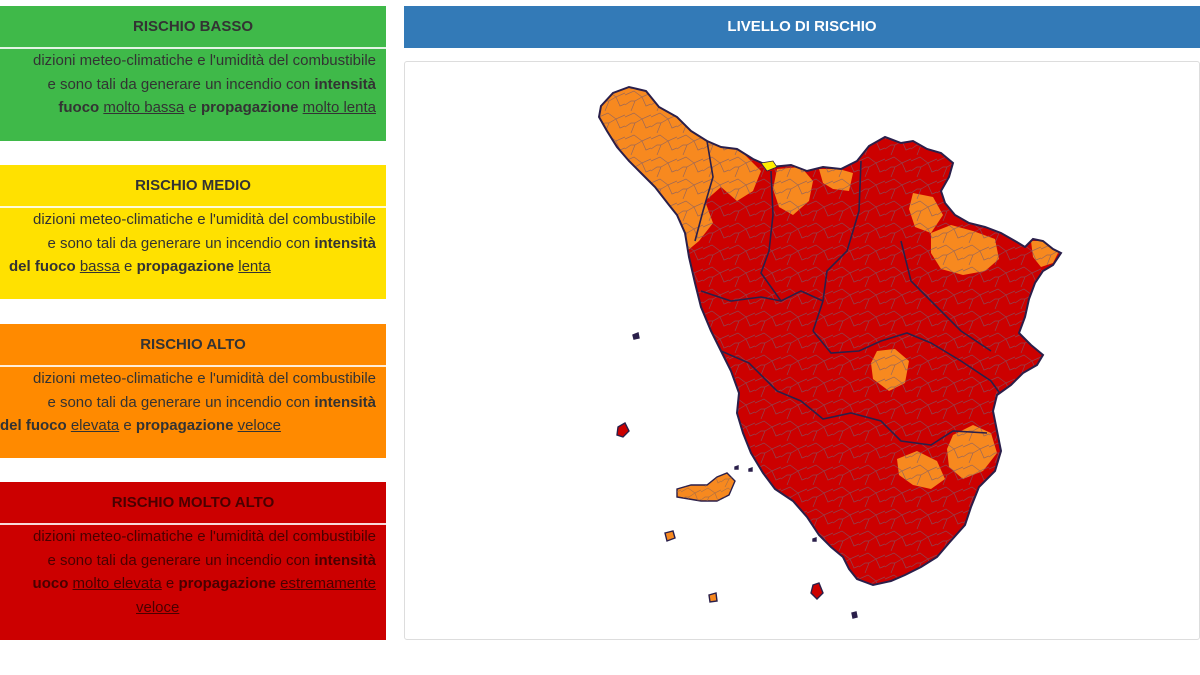 Image resolution: width=1200 pixels, height=675 pixels. I want to click on island-giannutri, so click(854, 615).